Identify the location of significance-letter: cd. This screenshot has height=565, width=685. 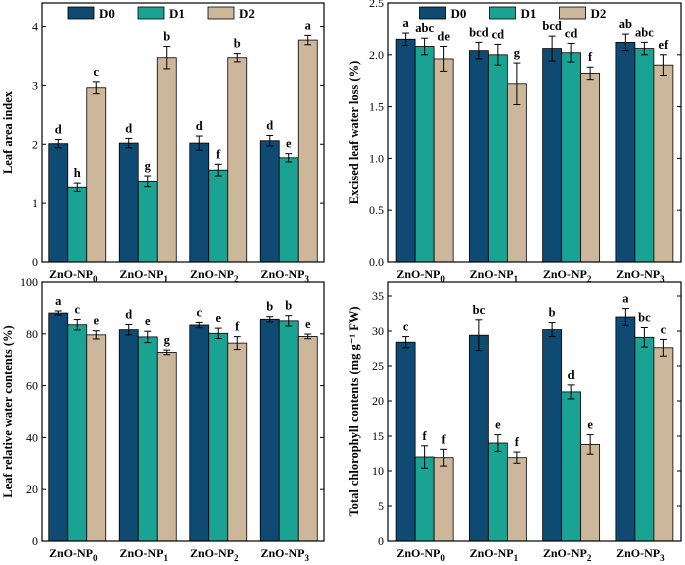
(571, 33).